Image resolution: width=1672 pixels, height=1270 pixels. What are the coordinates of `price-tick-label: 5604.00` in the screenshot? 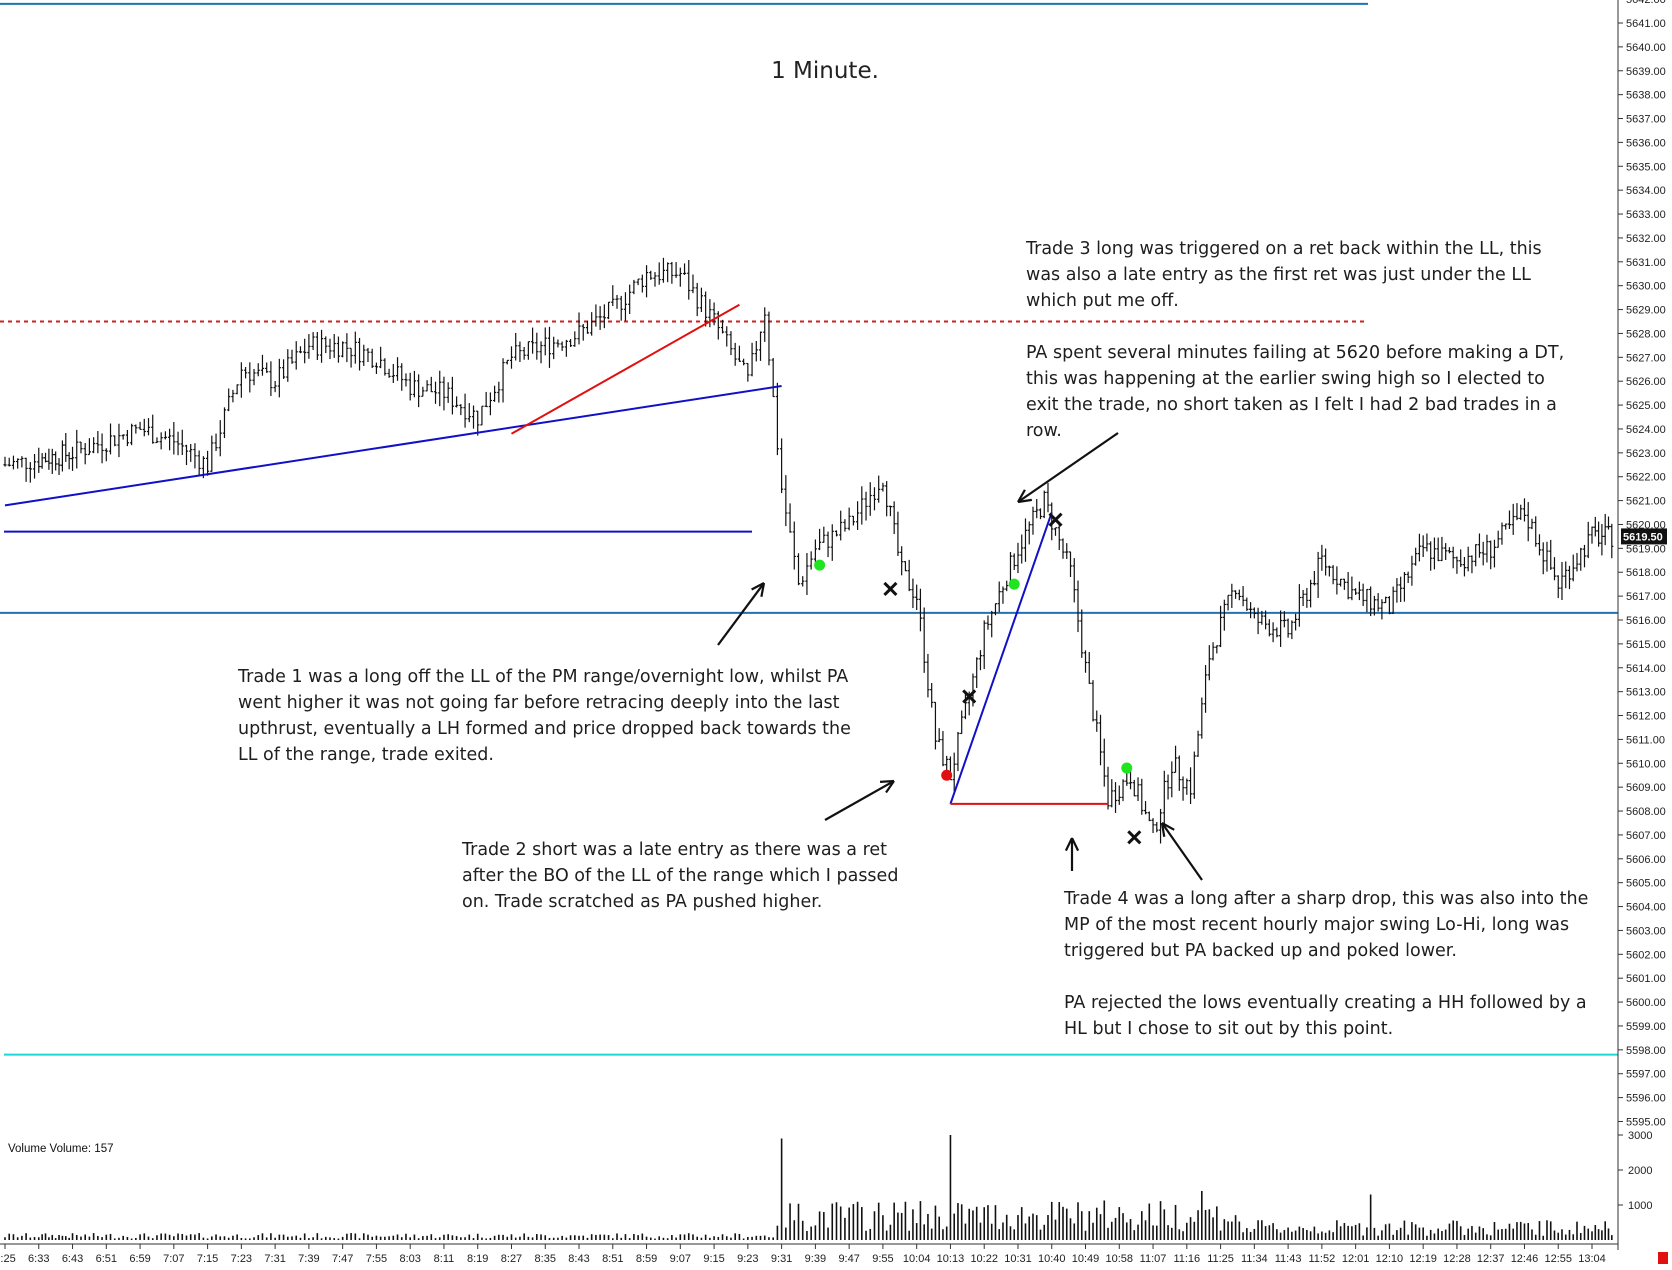 It's located at (1646, 908).